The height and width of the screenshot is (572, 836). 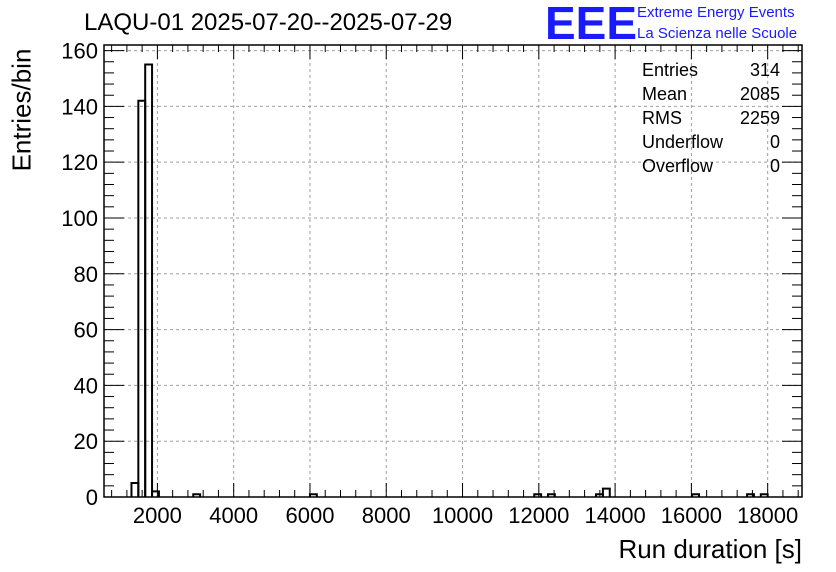 What do you see at coordinates (711, 70) in the screenshot?
I see `stat-row-entries: Entries 314` at bounding box center [711, 70].